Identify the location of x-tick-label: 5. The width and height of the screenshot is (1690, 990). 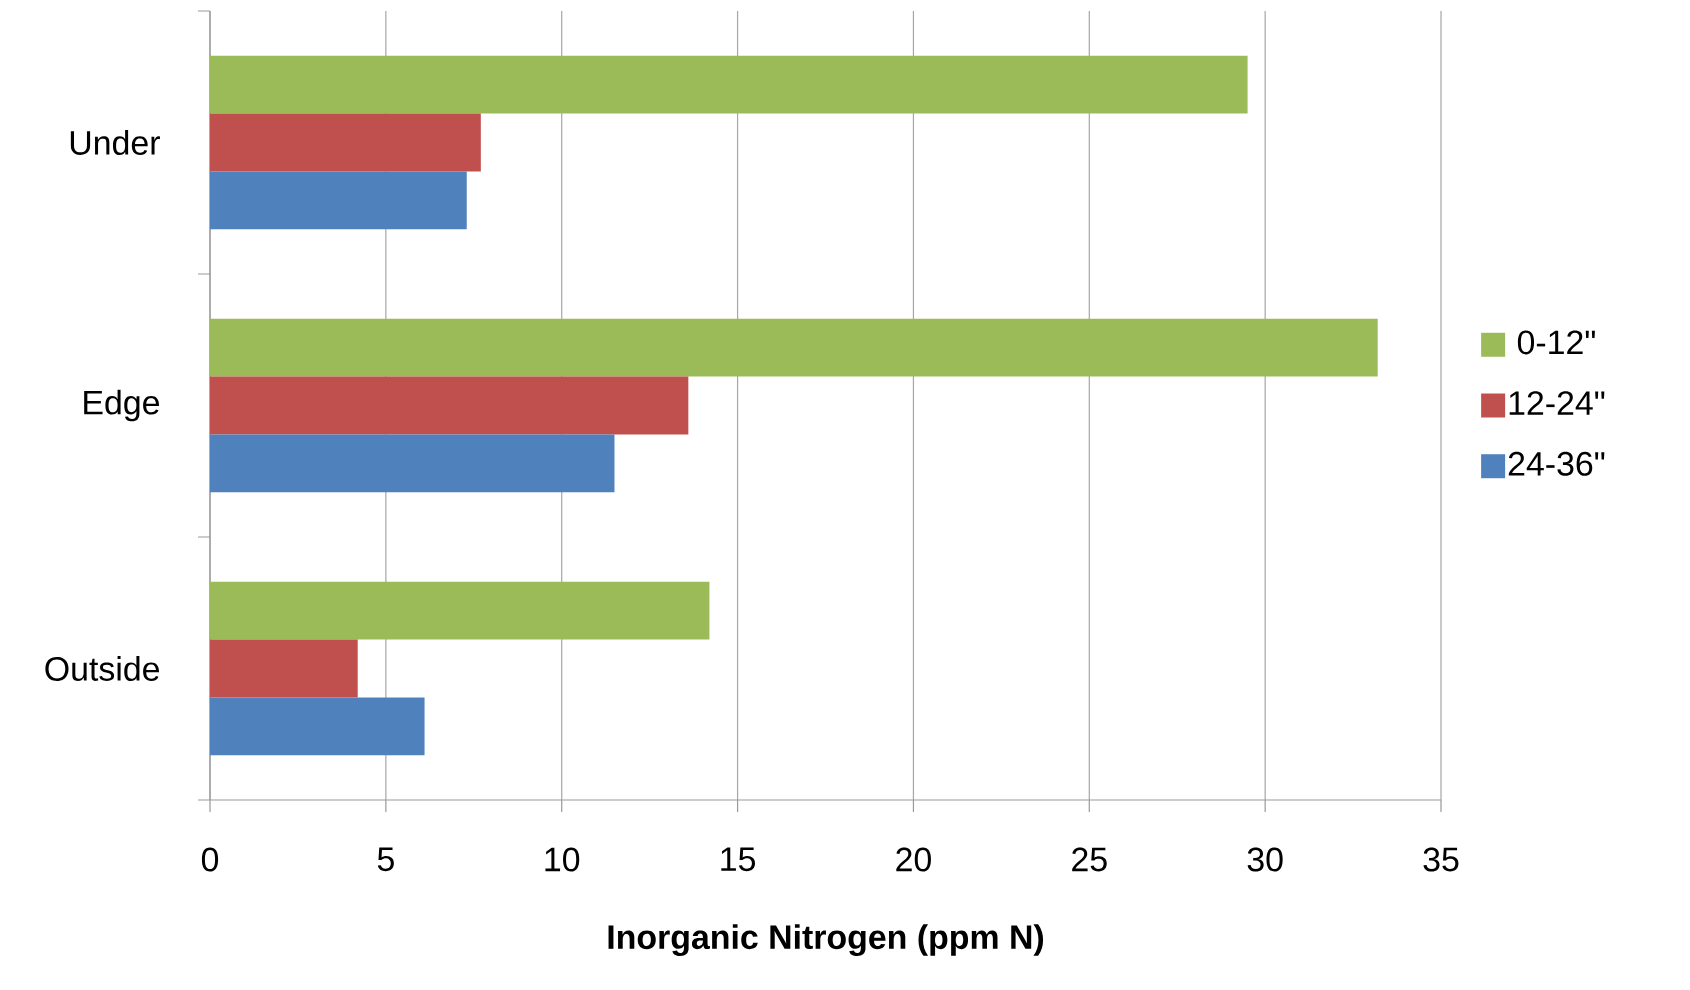
(385, 859).